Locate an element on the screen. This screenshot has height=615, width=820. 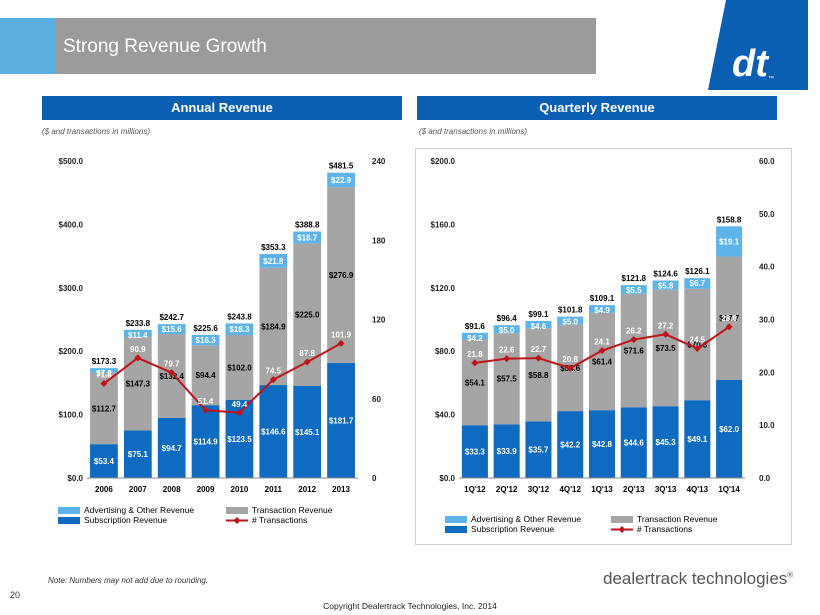
transactions-data-label: 79.7 is located at coordinates (172, 364).